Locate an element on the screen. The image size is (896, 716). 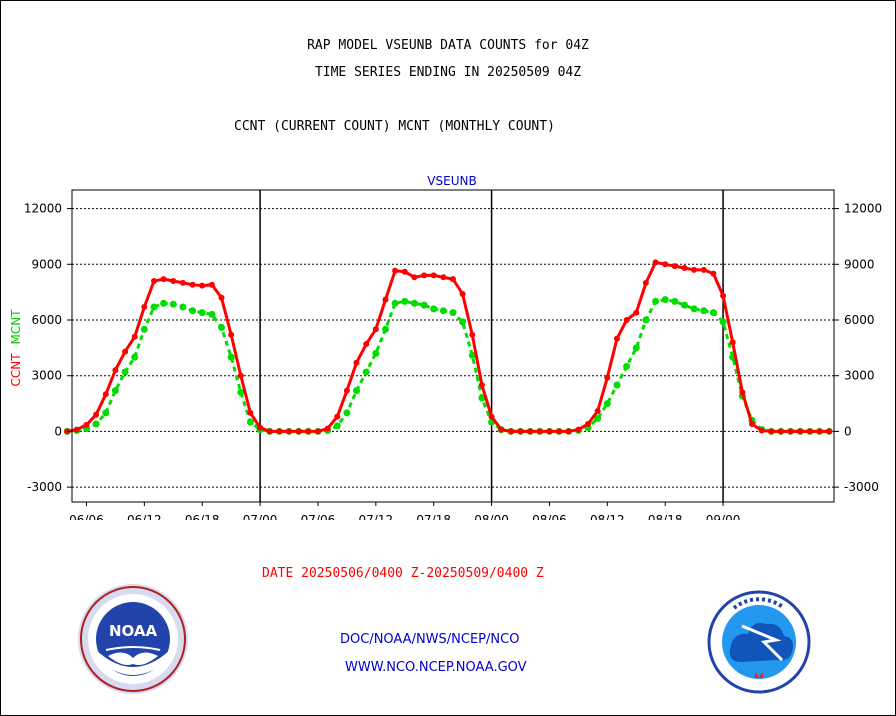
y-tick-label: -3000 is located at coordinates (44, 487).